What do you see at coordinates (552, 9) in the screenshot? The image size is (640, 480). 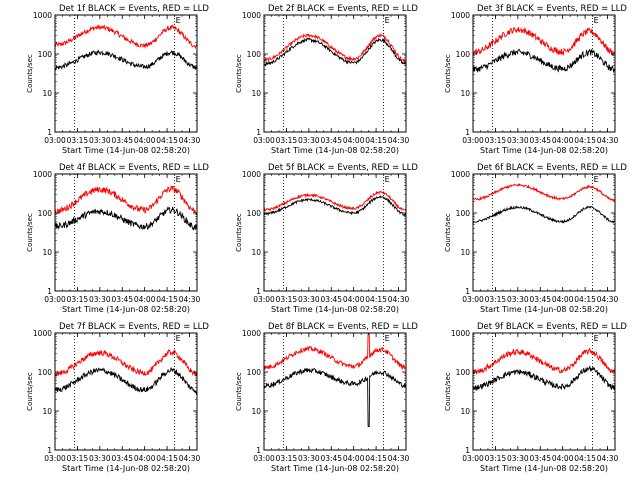 I see `panel-title: Det 3f BLACK = Events, RED = LLD` at bounding box center [552, 9].